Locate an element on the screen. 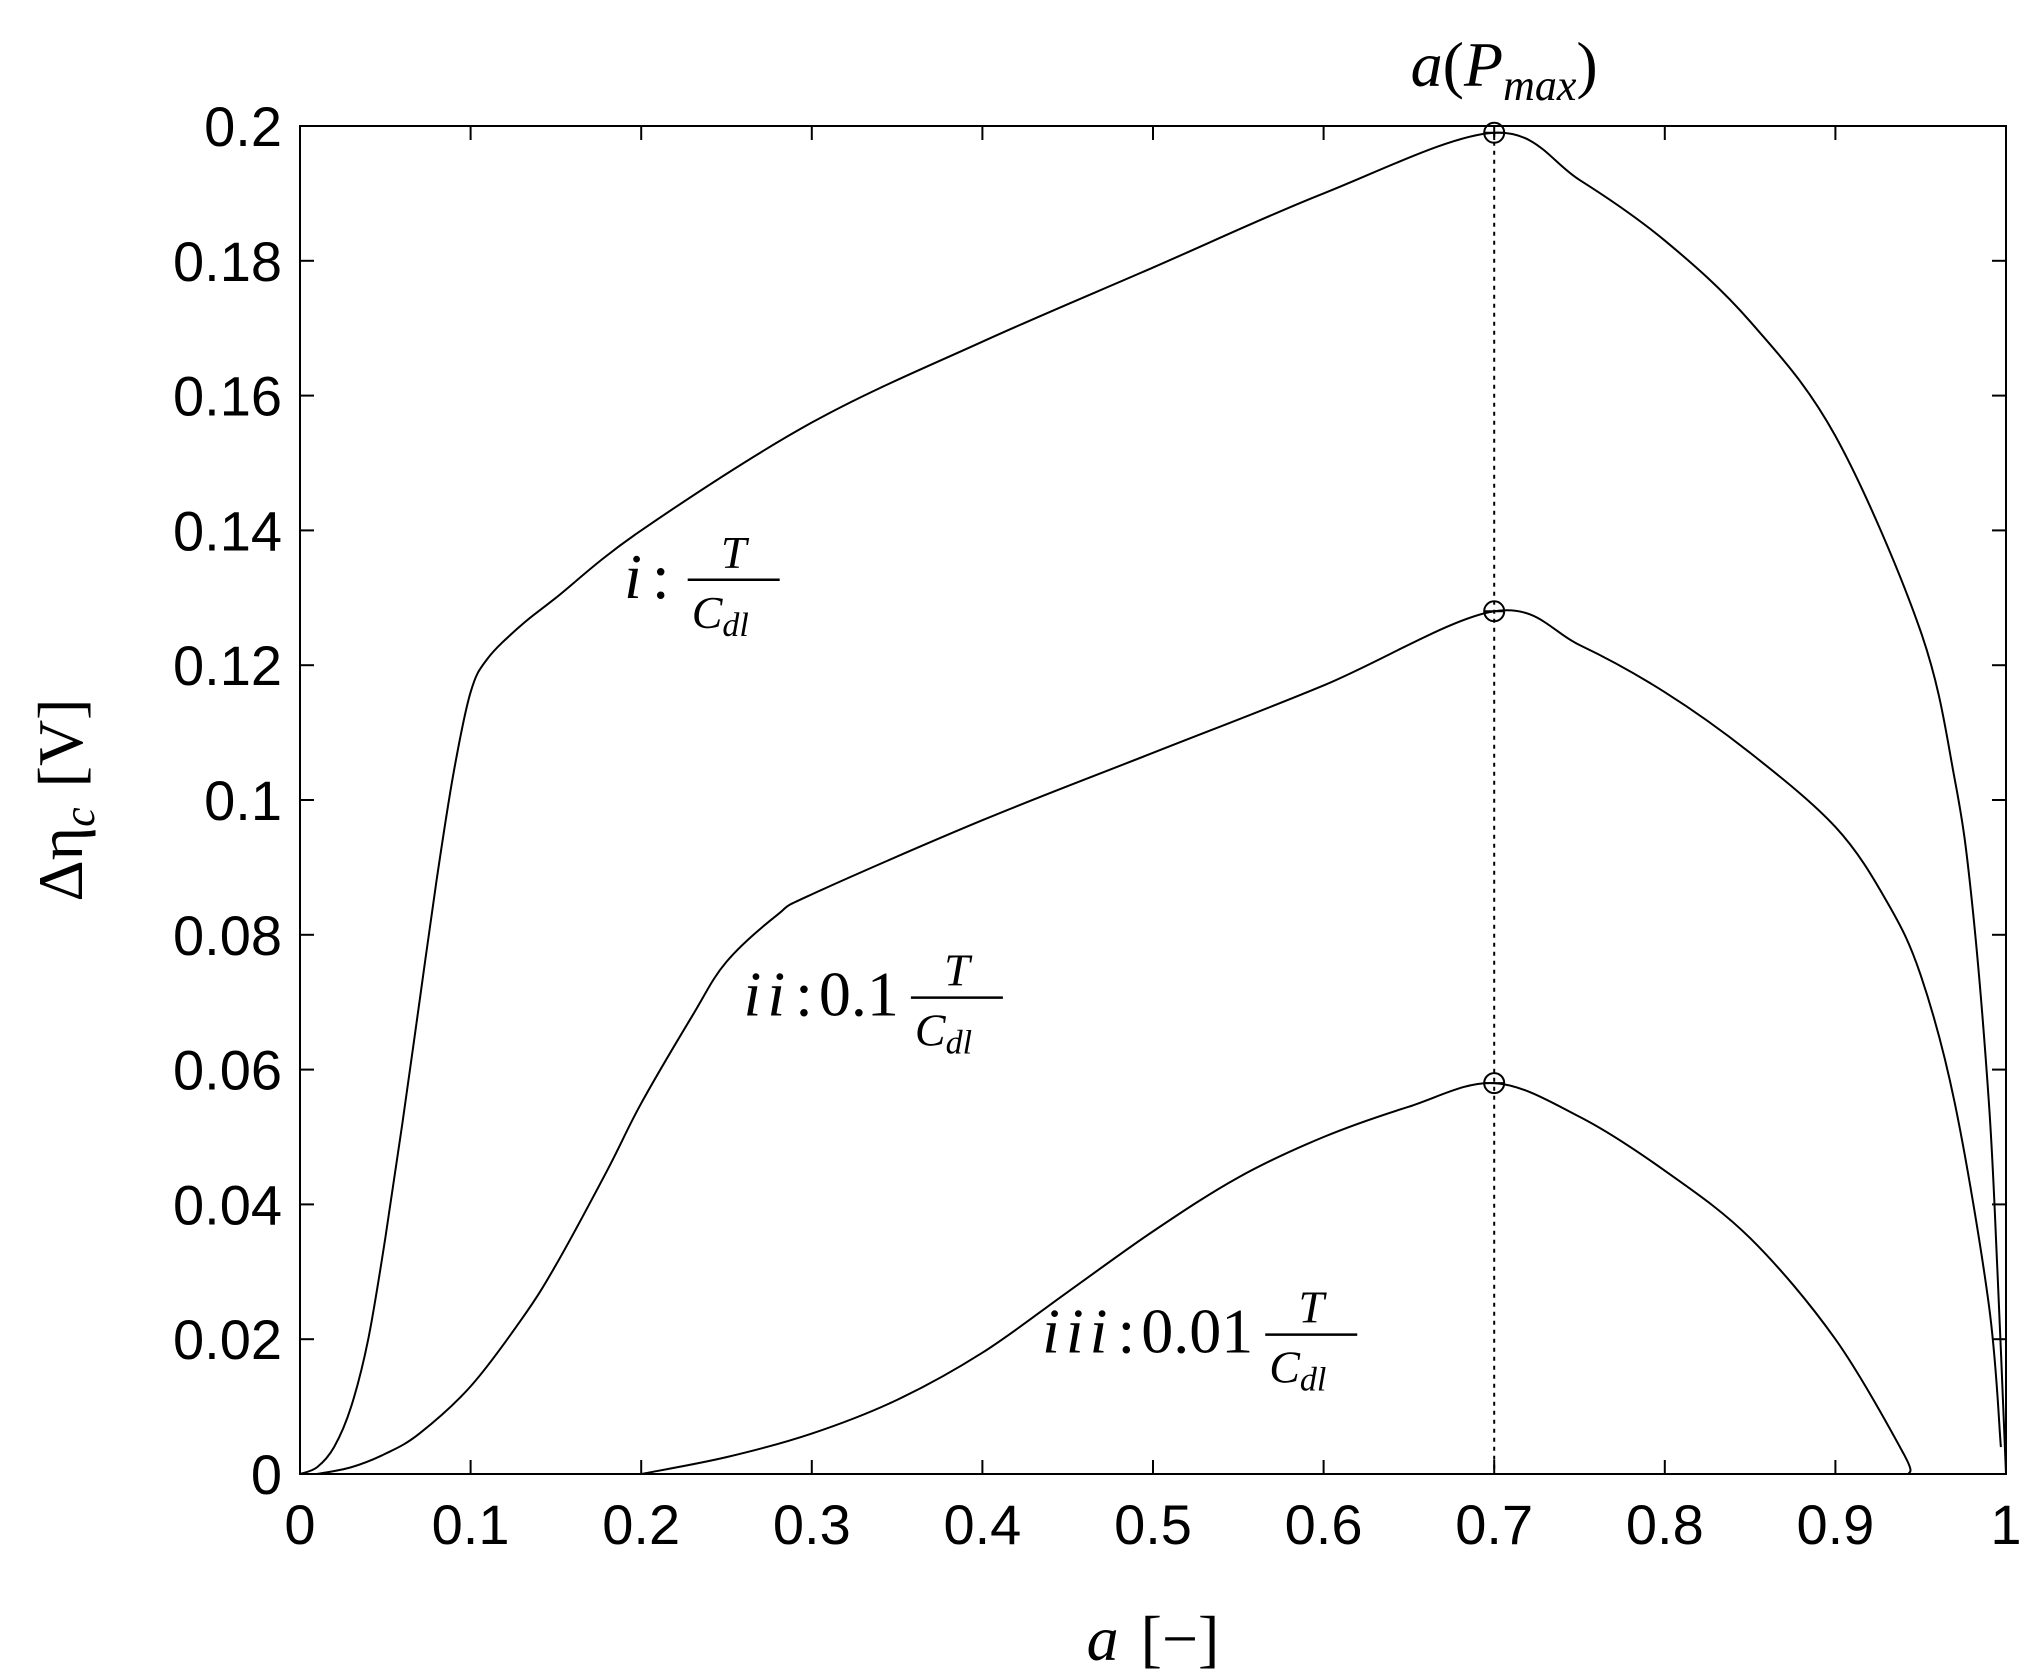 The width and height of the screenshot is (2038, 1680). curve-label-prefix: ii is located at coordinates (768, 994).